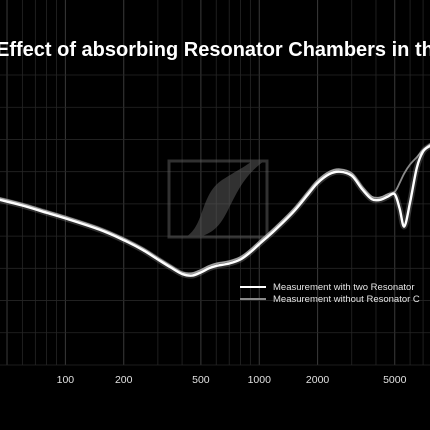  Describe the element at coordinates (232, 380) in the screenshot. I see `x-axis-tick-labels: 100 200 500 1000 2000 5000` at that location.